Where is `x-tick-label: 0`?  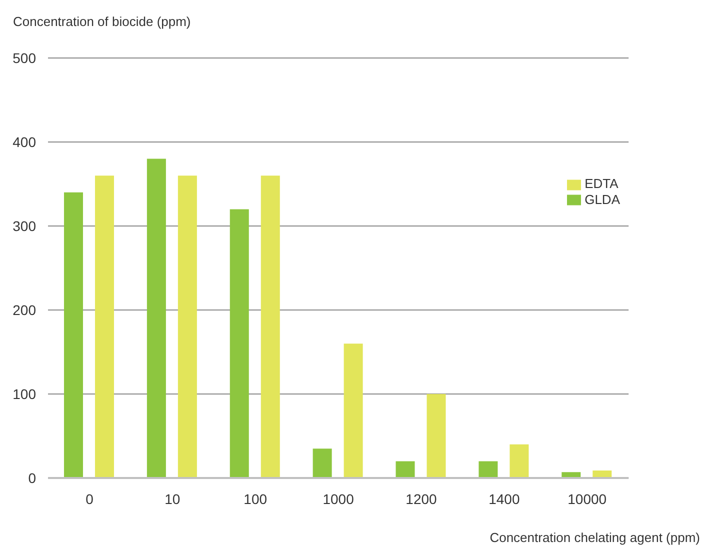 x-tick-label: 0 is located at coordinates (90, 498).